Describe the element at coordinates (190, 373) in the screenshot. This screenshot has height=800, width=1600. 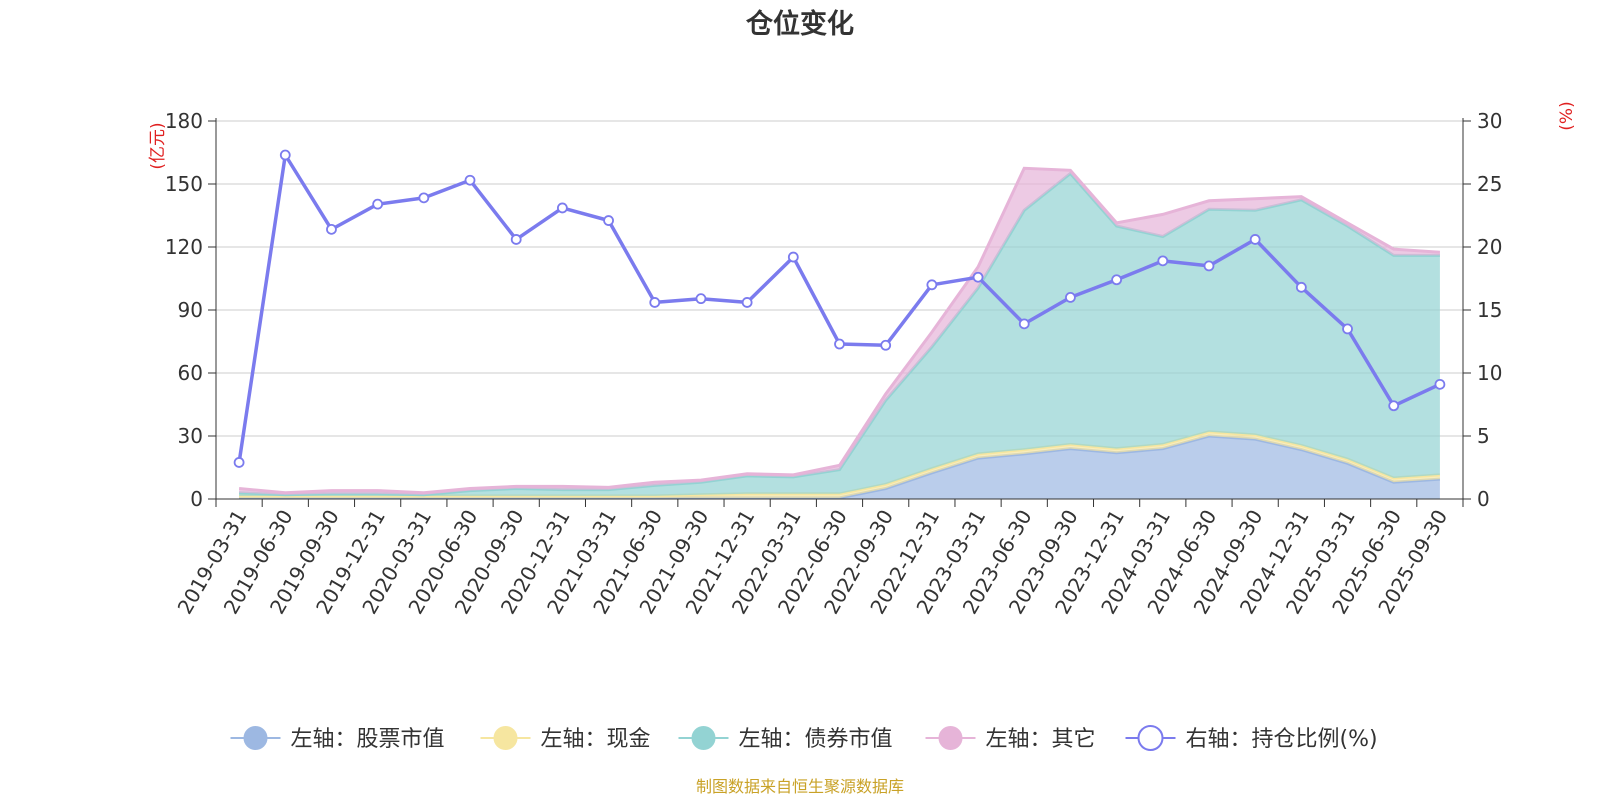
I see `left-axis-tick-label: 60` at that location.